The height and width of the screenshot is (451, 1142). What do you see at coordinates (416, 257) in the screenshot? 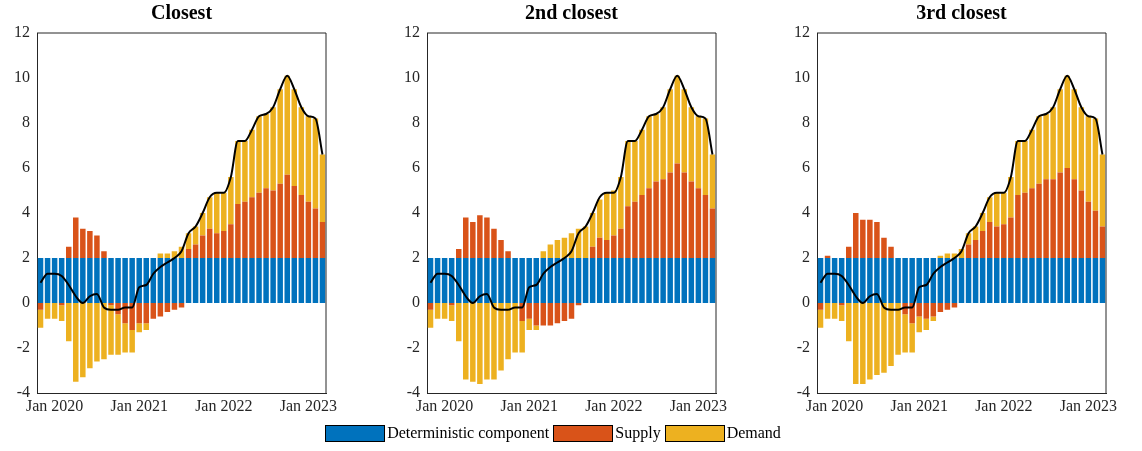
I see `y-tick-label: 2` at bounding box center [416, 257].